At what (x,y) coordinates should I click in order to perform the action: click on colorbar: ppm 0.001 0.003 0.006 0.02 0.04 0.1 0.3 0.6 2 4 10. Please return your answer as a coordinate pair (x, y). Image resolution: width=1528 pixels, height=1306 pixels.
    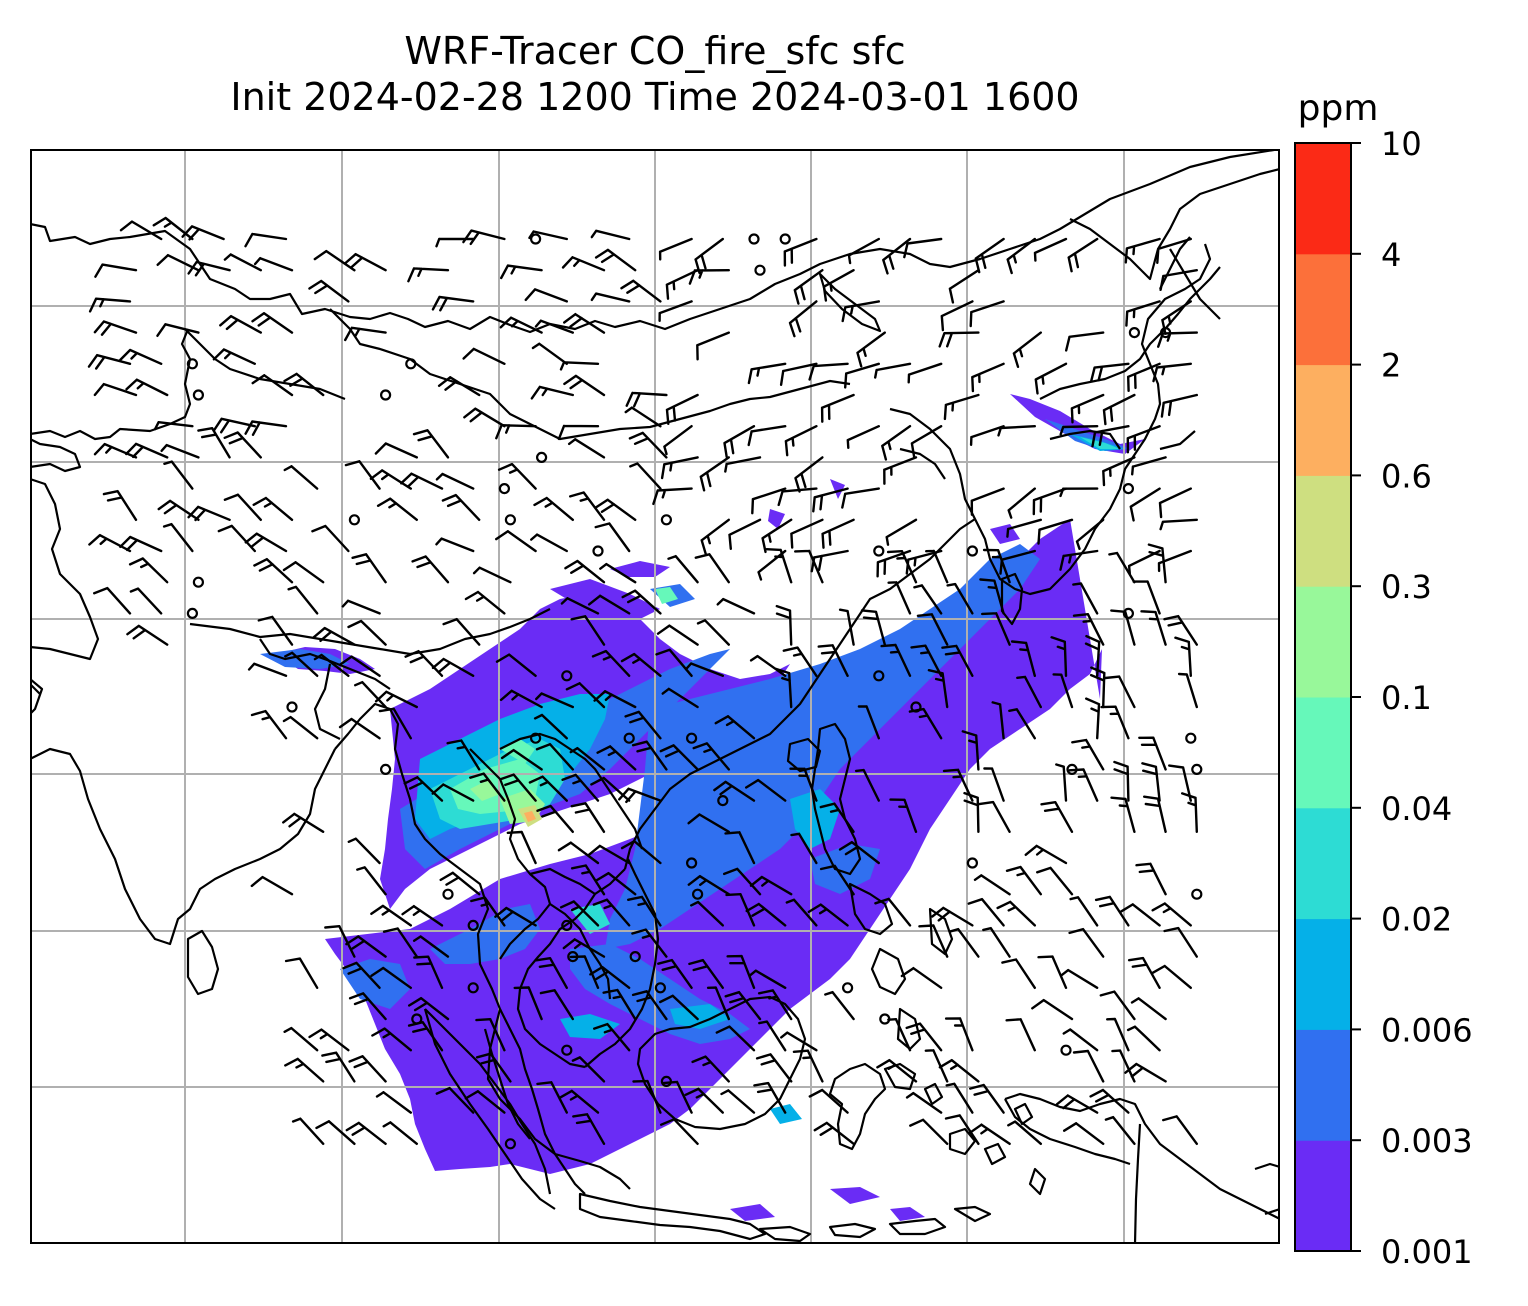
    Looking at the image, I should click on (1383, 679).